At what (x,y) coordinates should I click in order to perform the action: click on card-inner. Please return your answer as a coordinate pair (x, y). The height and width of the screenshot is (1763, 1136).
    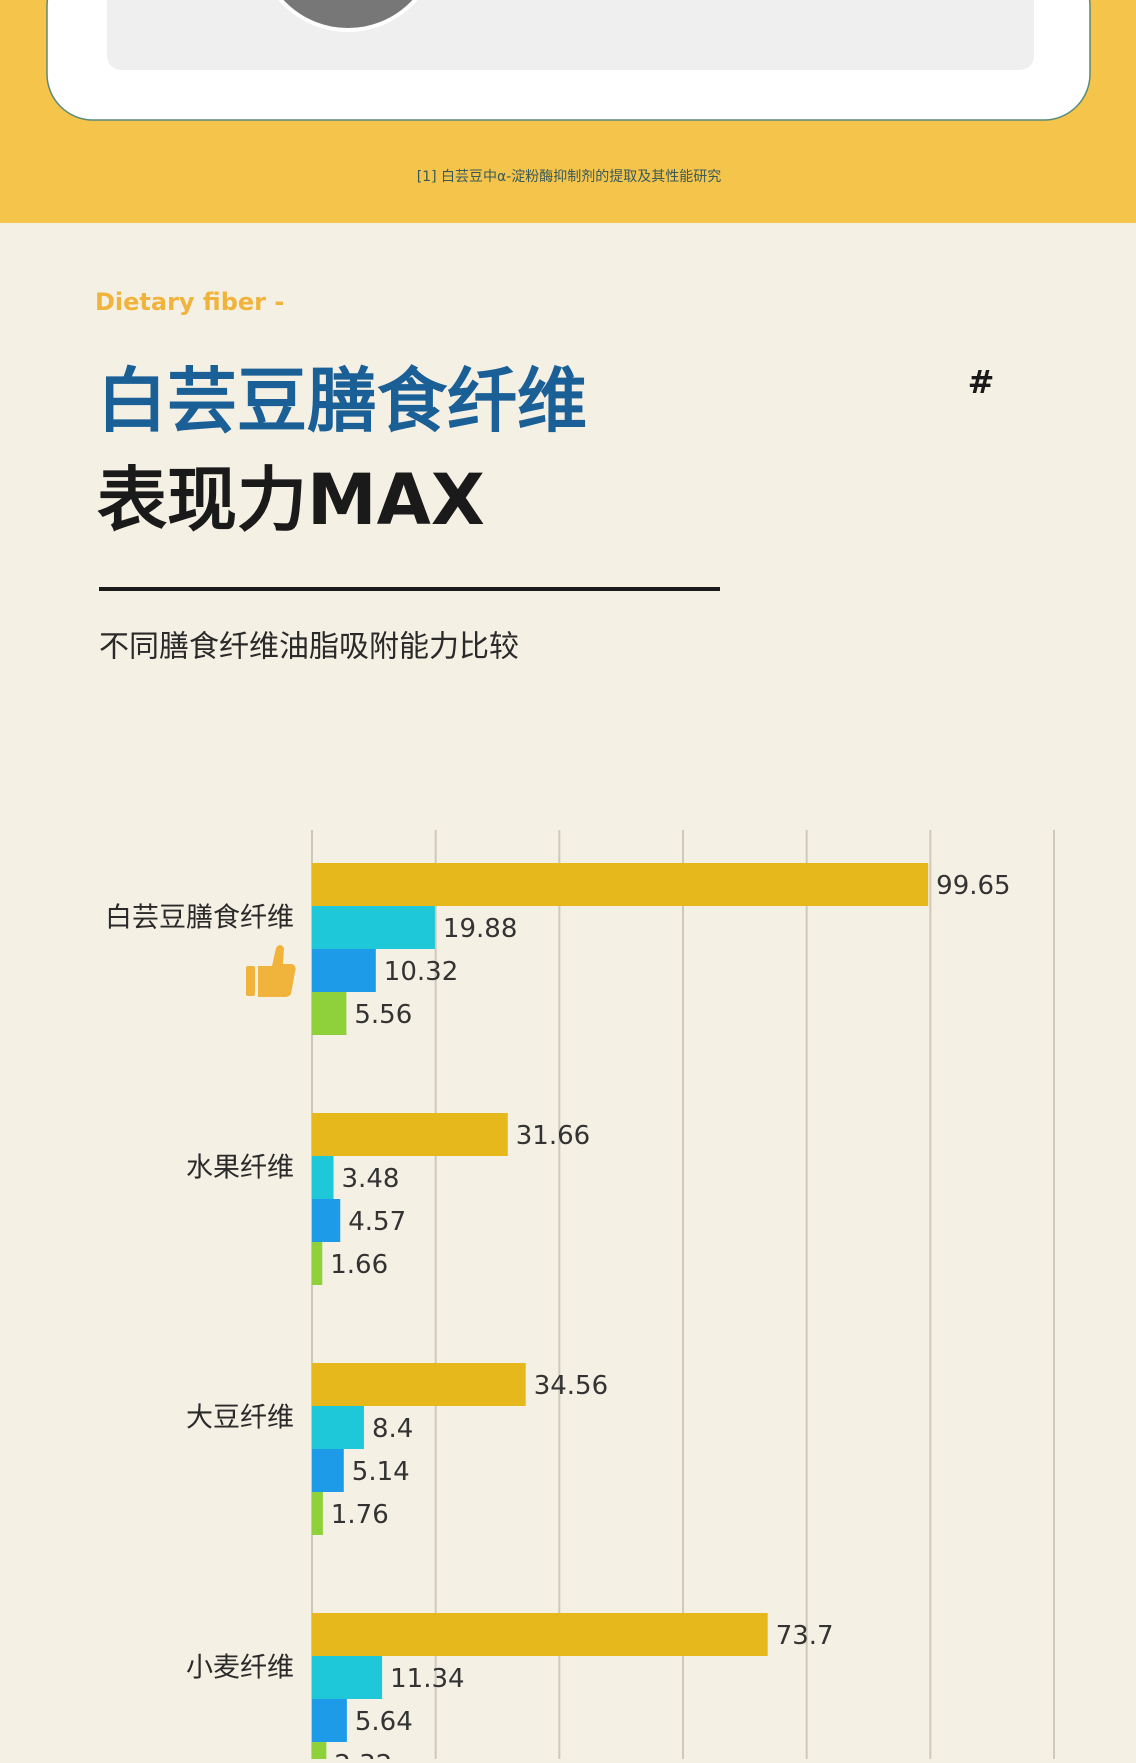
    Looking at the image, I should click on (570, 35).